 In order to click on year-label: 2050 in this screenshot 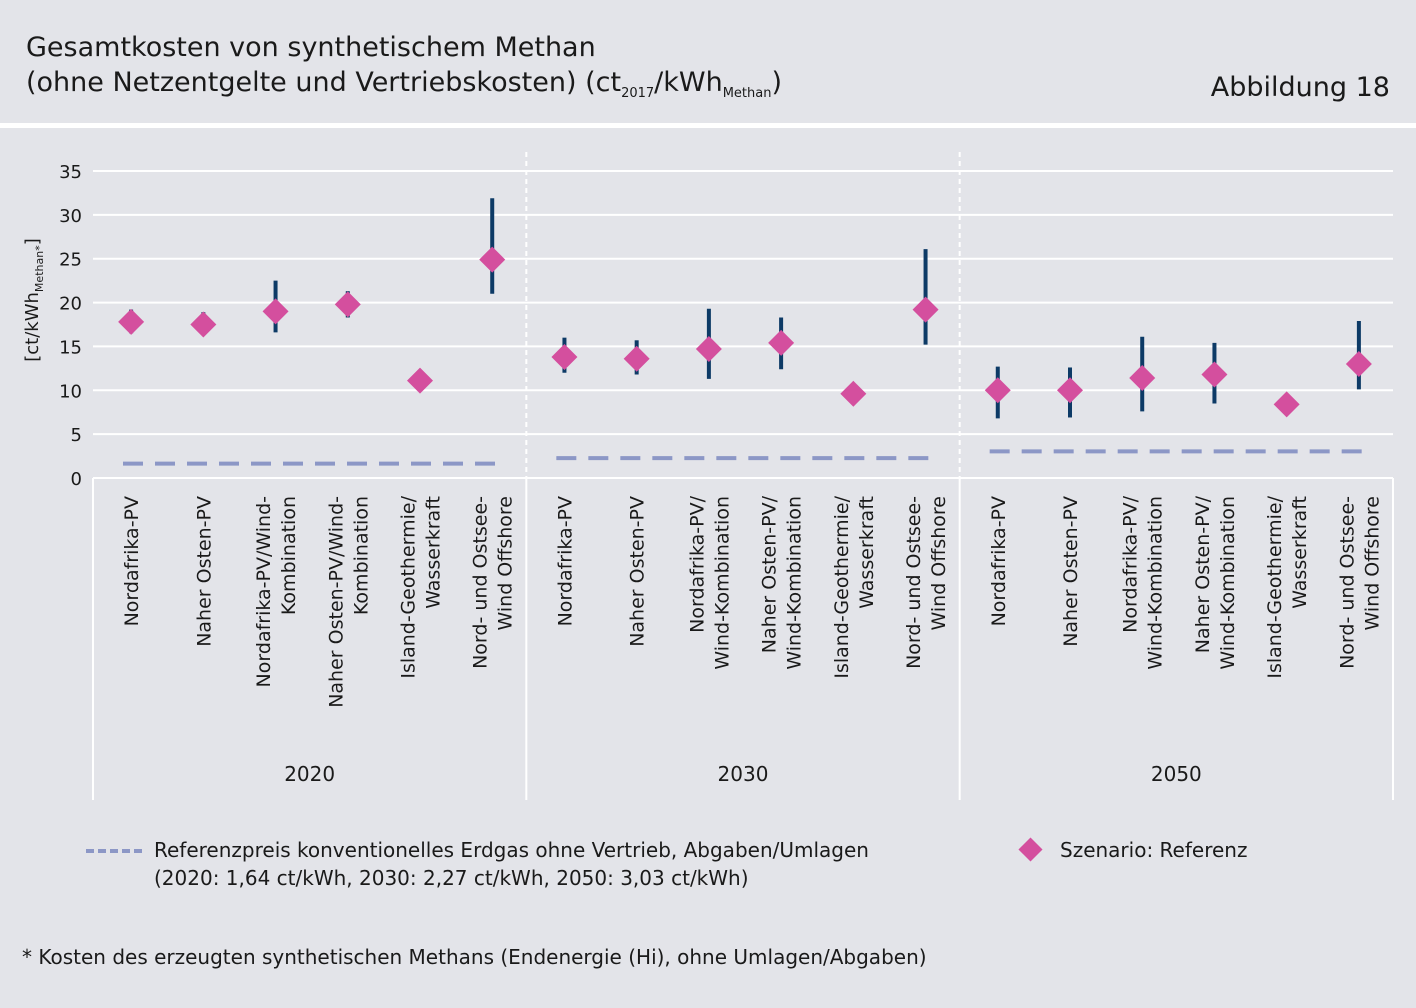, I will do `click(1176, 774)`.